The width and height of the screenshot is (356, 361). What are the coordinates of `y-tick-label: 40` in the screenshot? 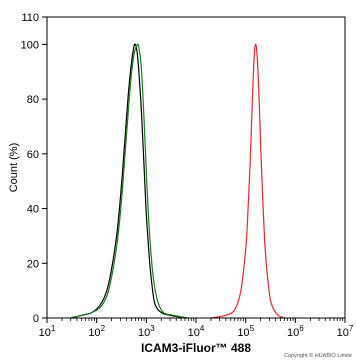 It's located at (33, 210).